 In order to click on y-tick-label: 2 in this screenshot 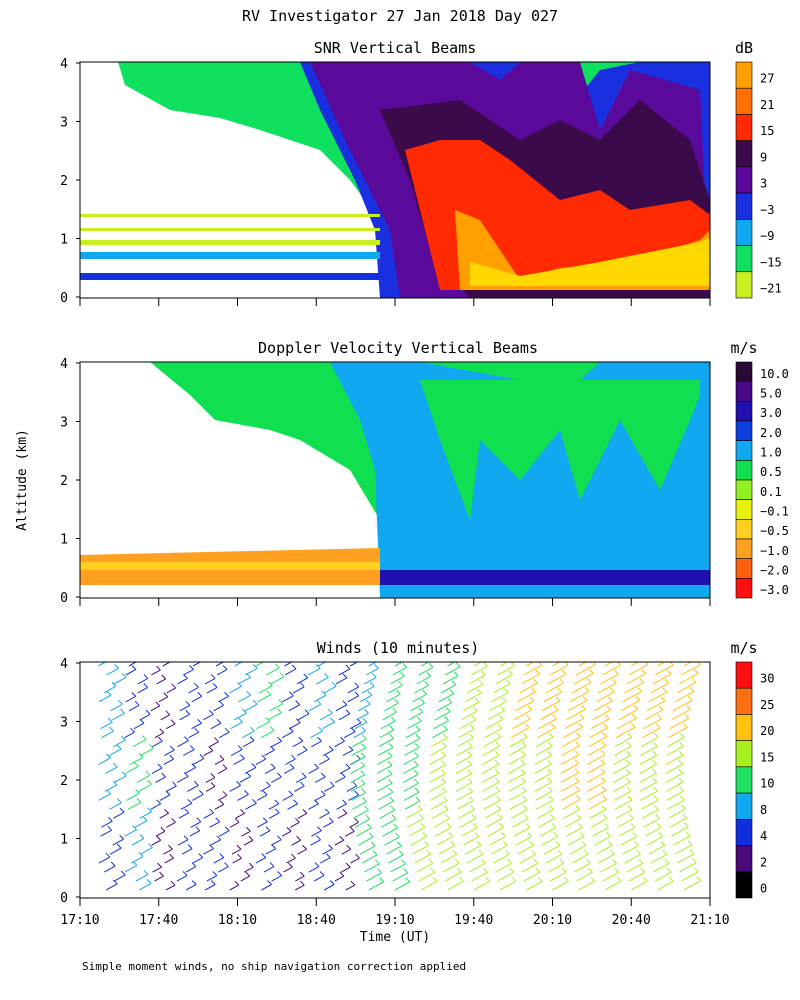, I will do `click(64, 781)`.